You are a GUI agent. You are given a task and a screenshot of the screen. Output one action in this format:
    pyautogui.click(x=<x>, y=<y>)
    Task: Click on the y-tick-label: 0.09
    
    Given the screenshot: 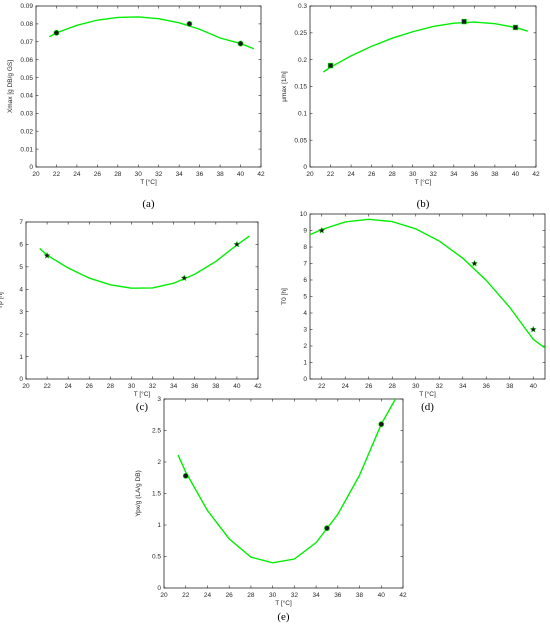 What is the action you would take?
    pyautogui.click(x=26, y=6)
    